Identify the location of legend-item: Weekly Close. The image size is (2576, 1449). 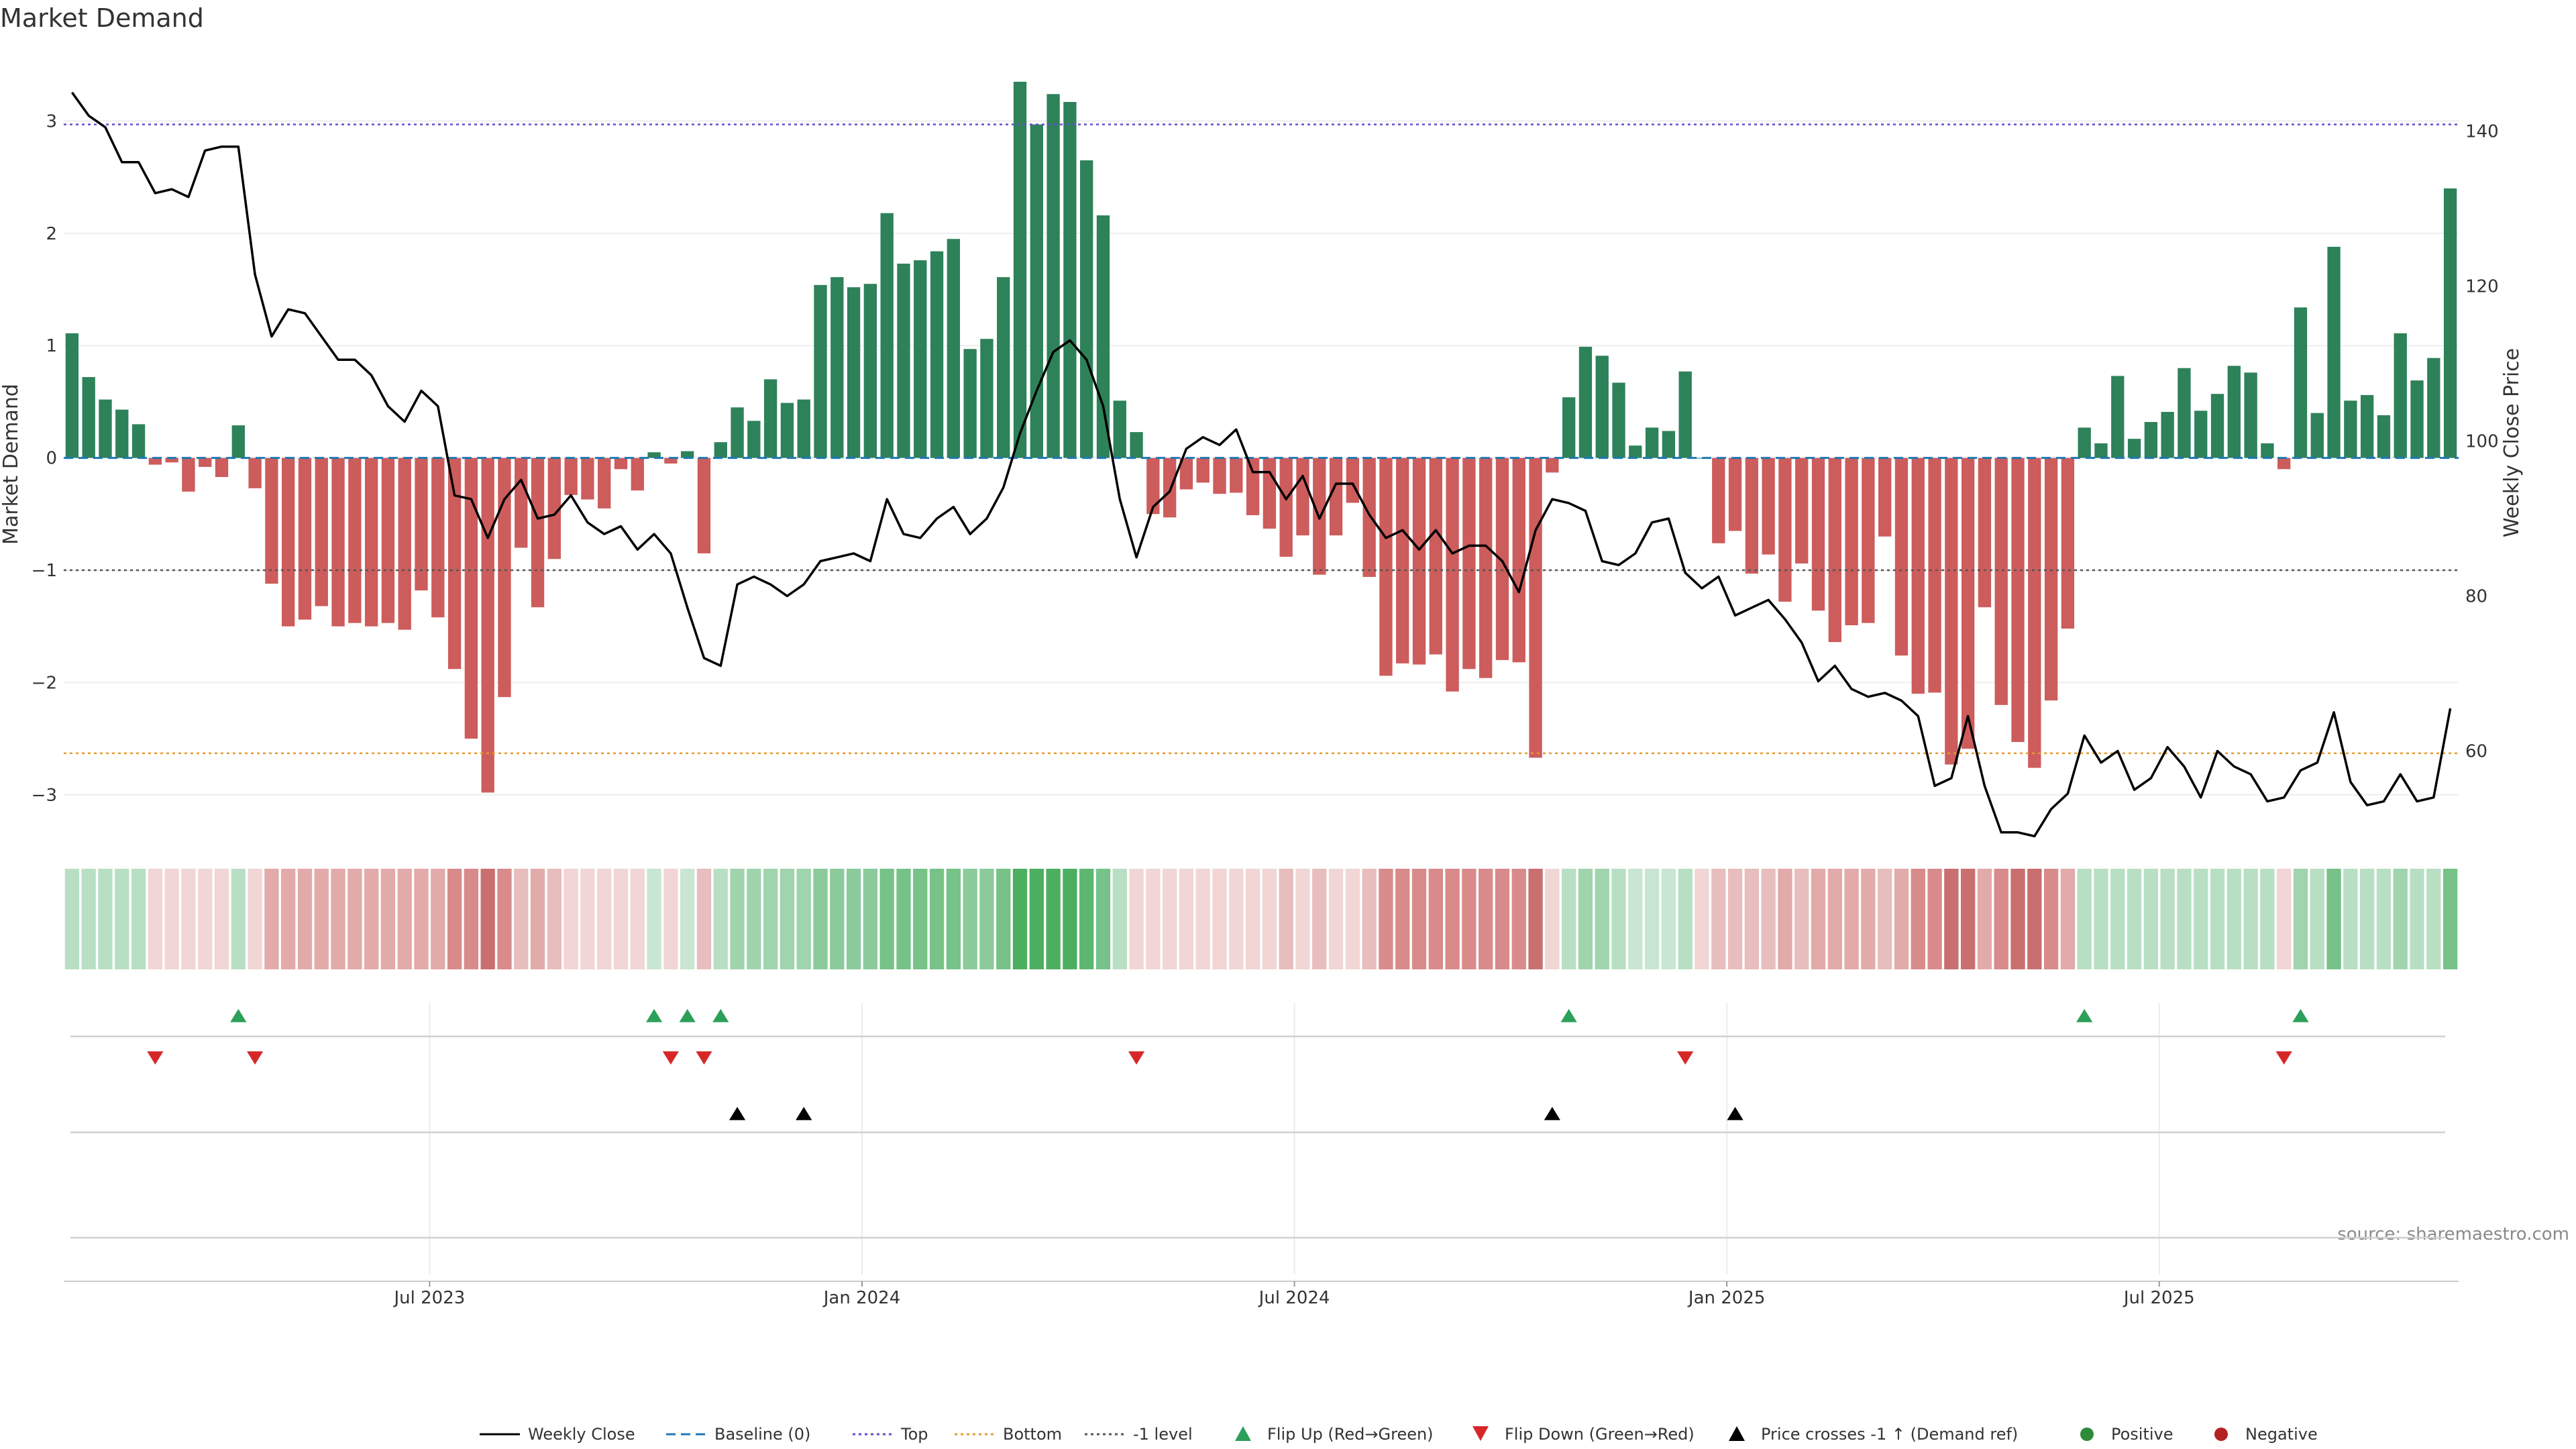
(557, 1434).